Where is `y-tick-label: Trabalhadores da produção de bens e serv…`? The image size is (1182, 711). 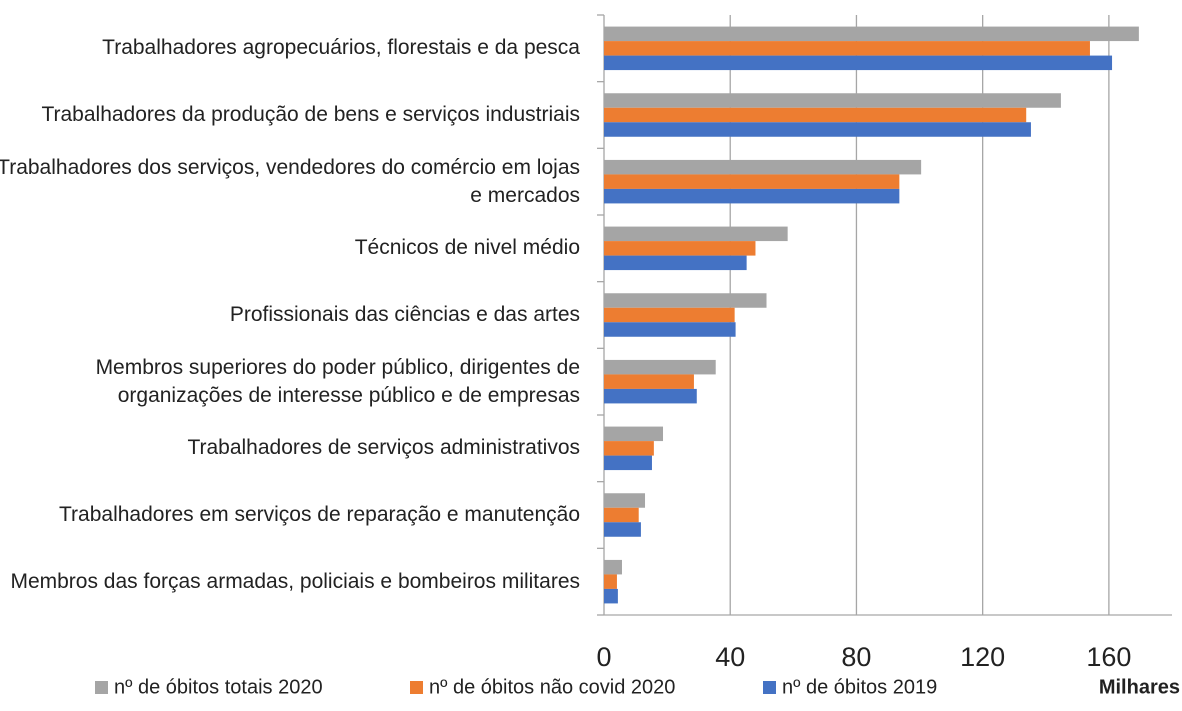
y-tick-label: Trabalhadores da produção de bens e serv… is located at coordinates (310, 114).